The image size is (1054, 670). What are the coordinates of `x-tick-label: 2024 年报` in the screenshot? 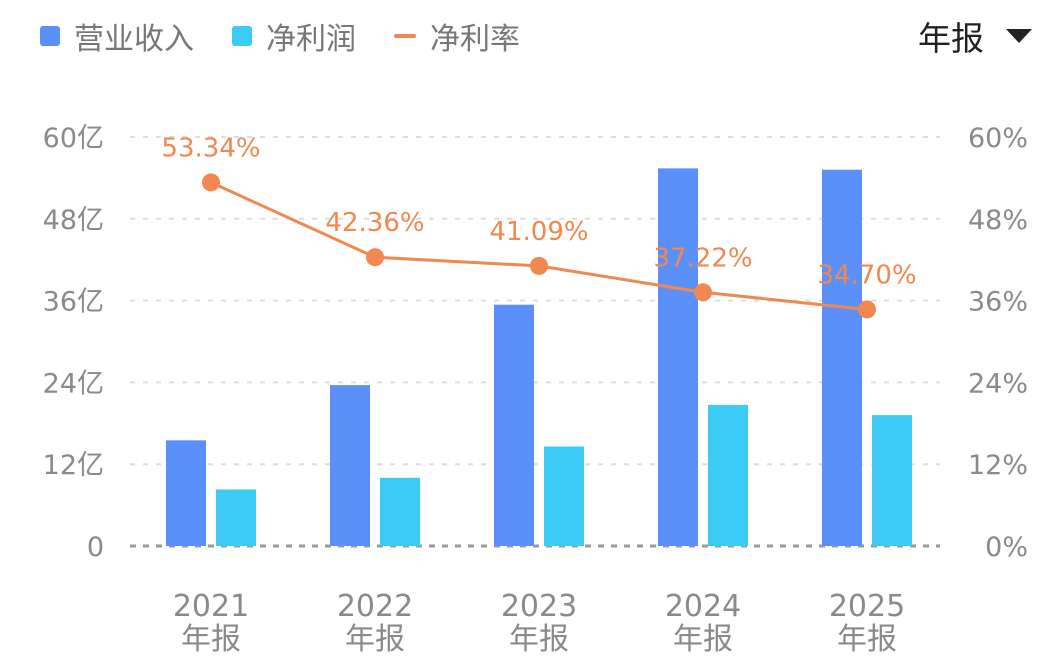 It's located at (703, 623).